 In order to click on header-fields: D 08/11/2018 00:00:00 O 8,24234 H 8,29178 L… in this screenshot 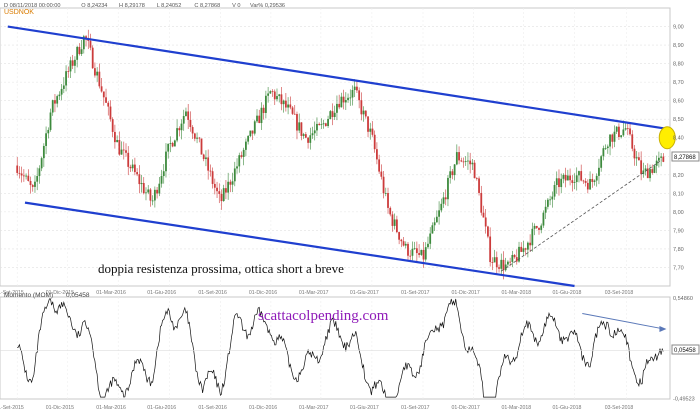, I will do `click(144, 6)`.